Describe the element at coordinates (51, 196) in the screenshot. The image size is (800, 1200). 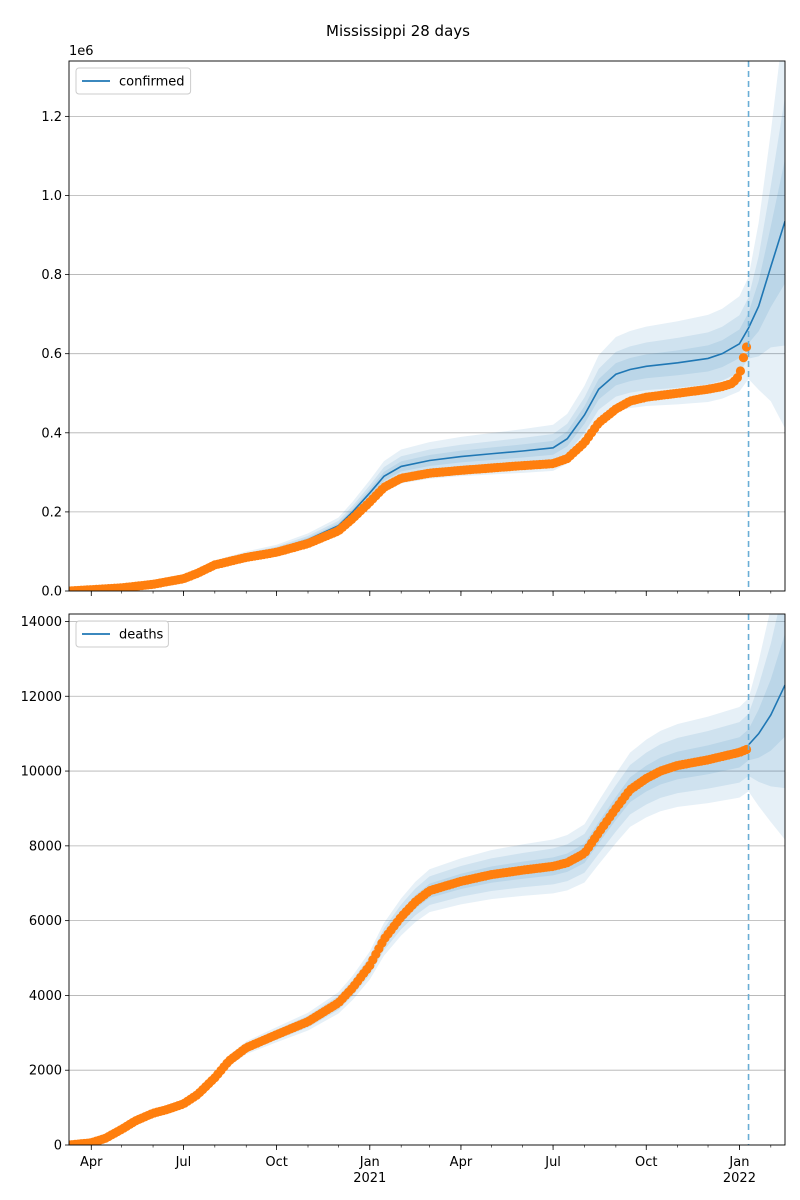
I see `y-tick-label: 1.0` at that location.